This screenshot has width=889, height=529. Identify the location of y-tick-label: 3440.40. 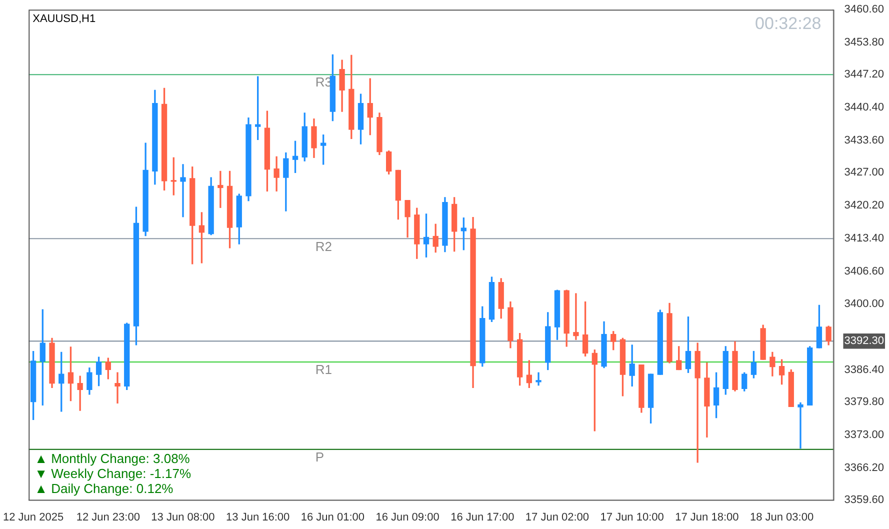
(864, 108).